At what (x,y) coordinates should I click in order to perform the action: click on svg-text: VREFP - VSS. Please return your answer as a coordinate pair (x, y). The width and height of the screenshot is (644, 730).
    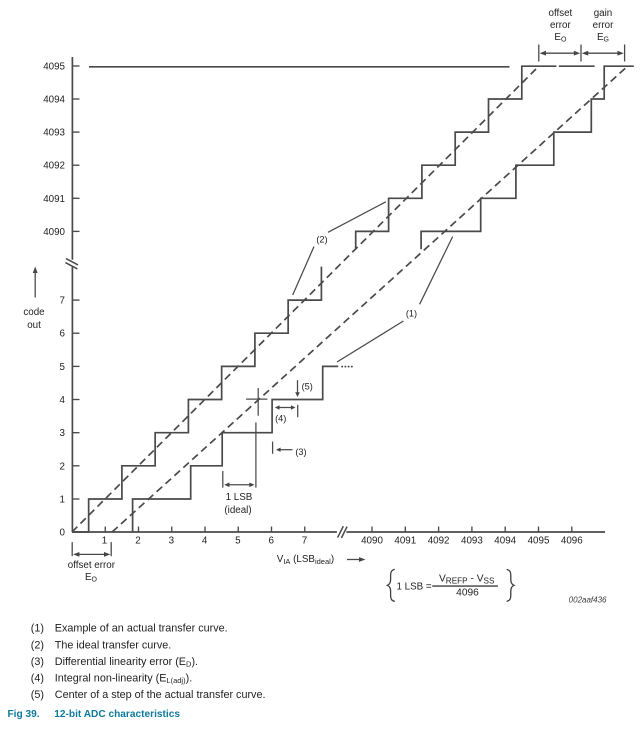
    Looking at the image, I should click on (467, 579).